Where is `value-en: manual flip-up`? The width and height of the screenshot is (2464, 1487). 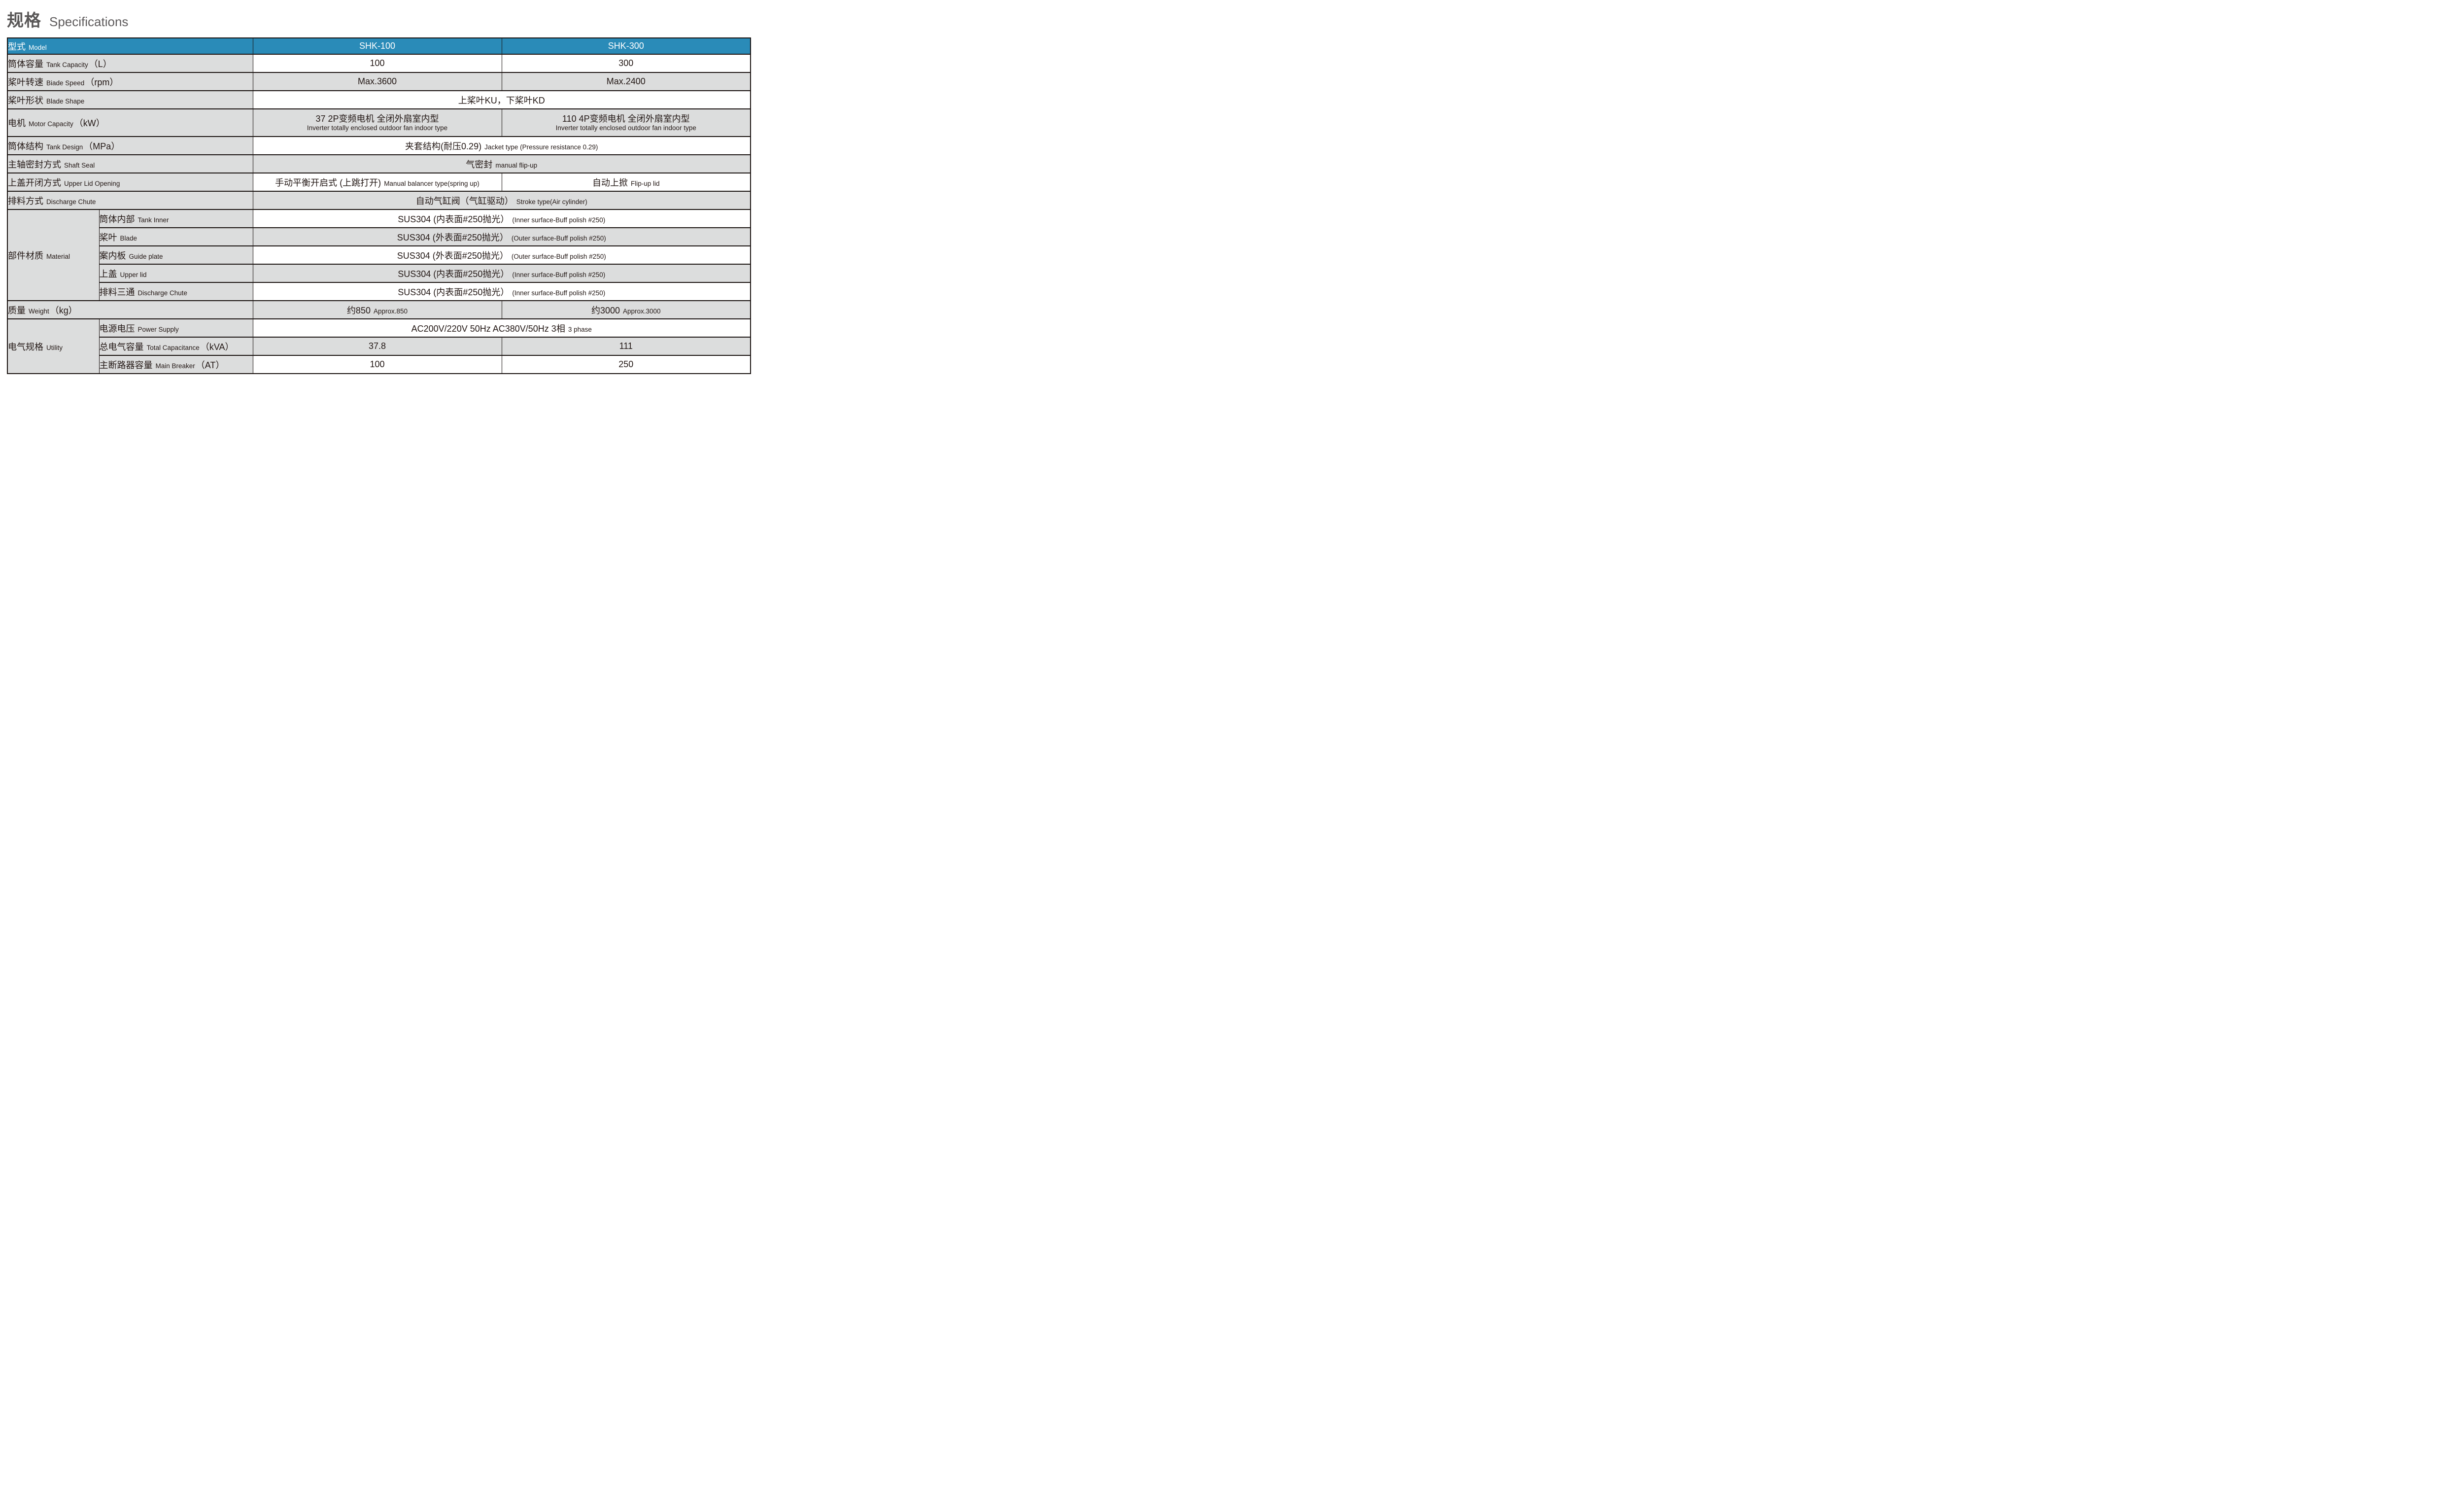 value-en: manual flip-up is located at coordinates (516, 165).